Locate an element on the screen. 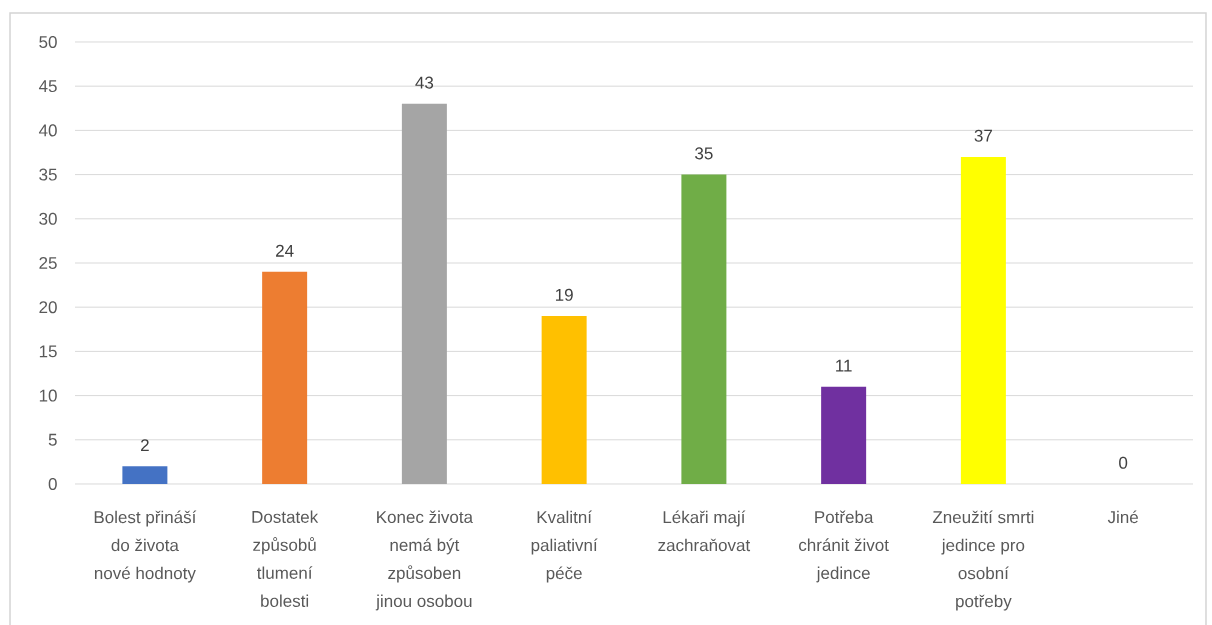 The width and height of the screenshot is (1212, 625). y-tick-label: 10 is located at coordinates (48, 395).